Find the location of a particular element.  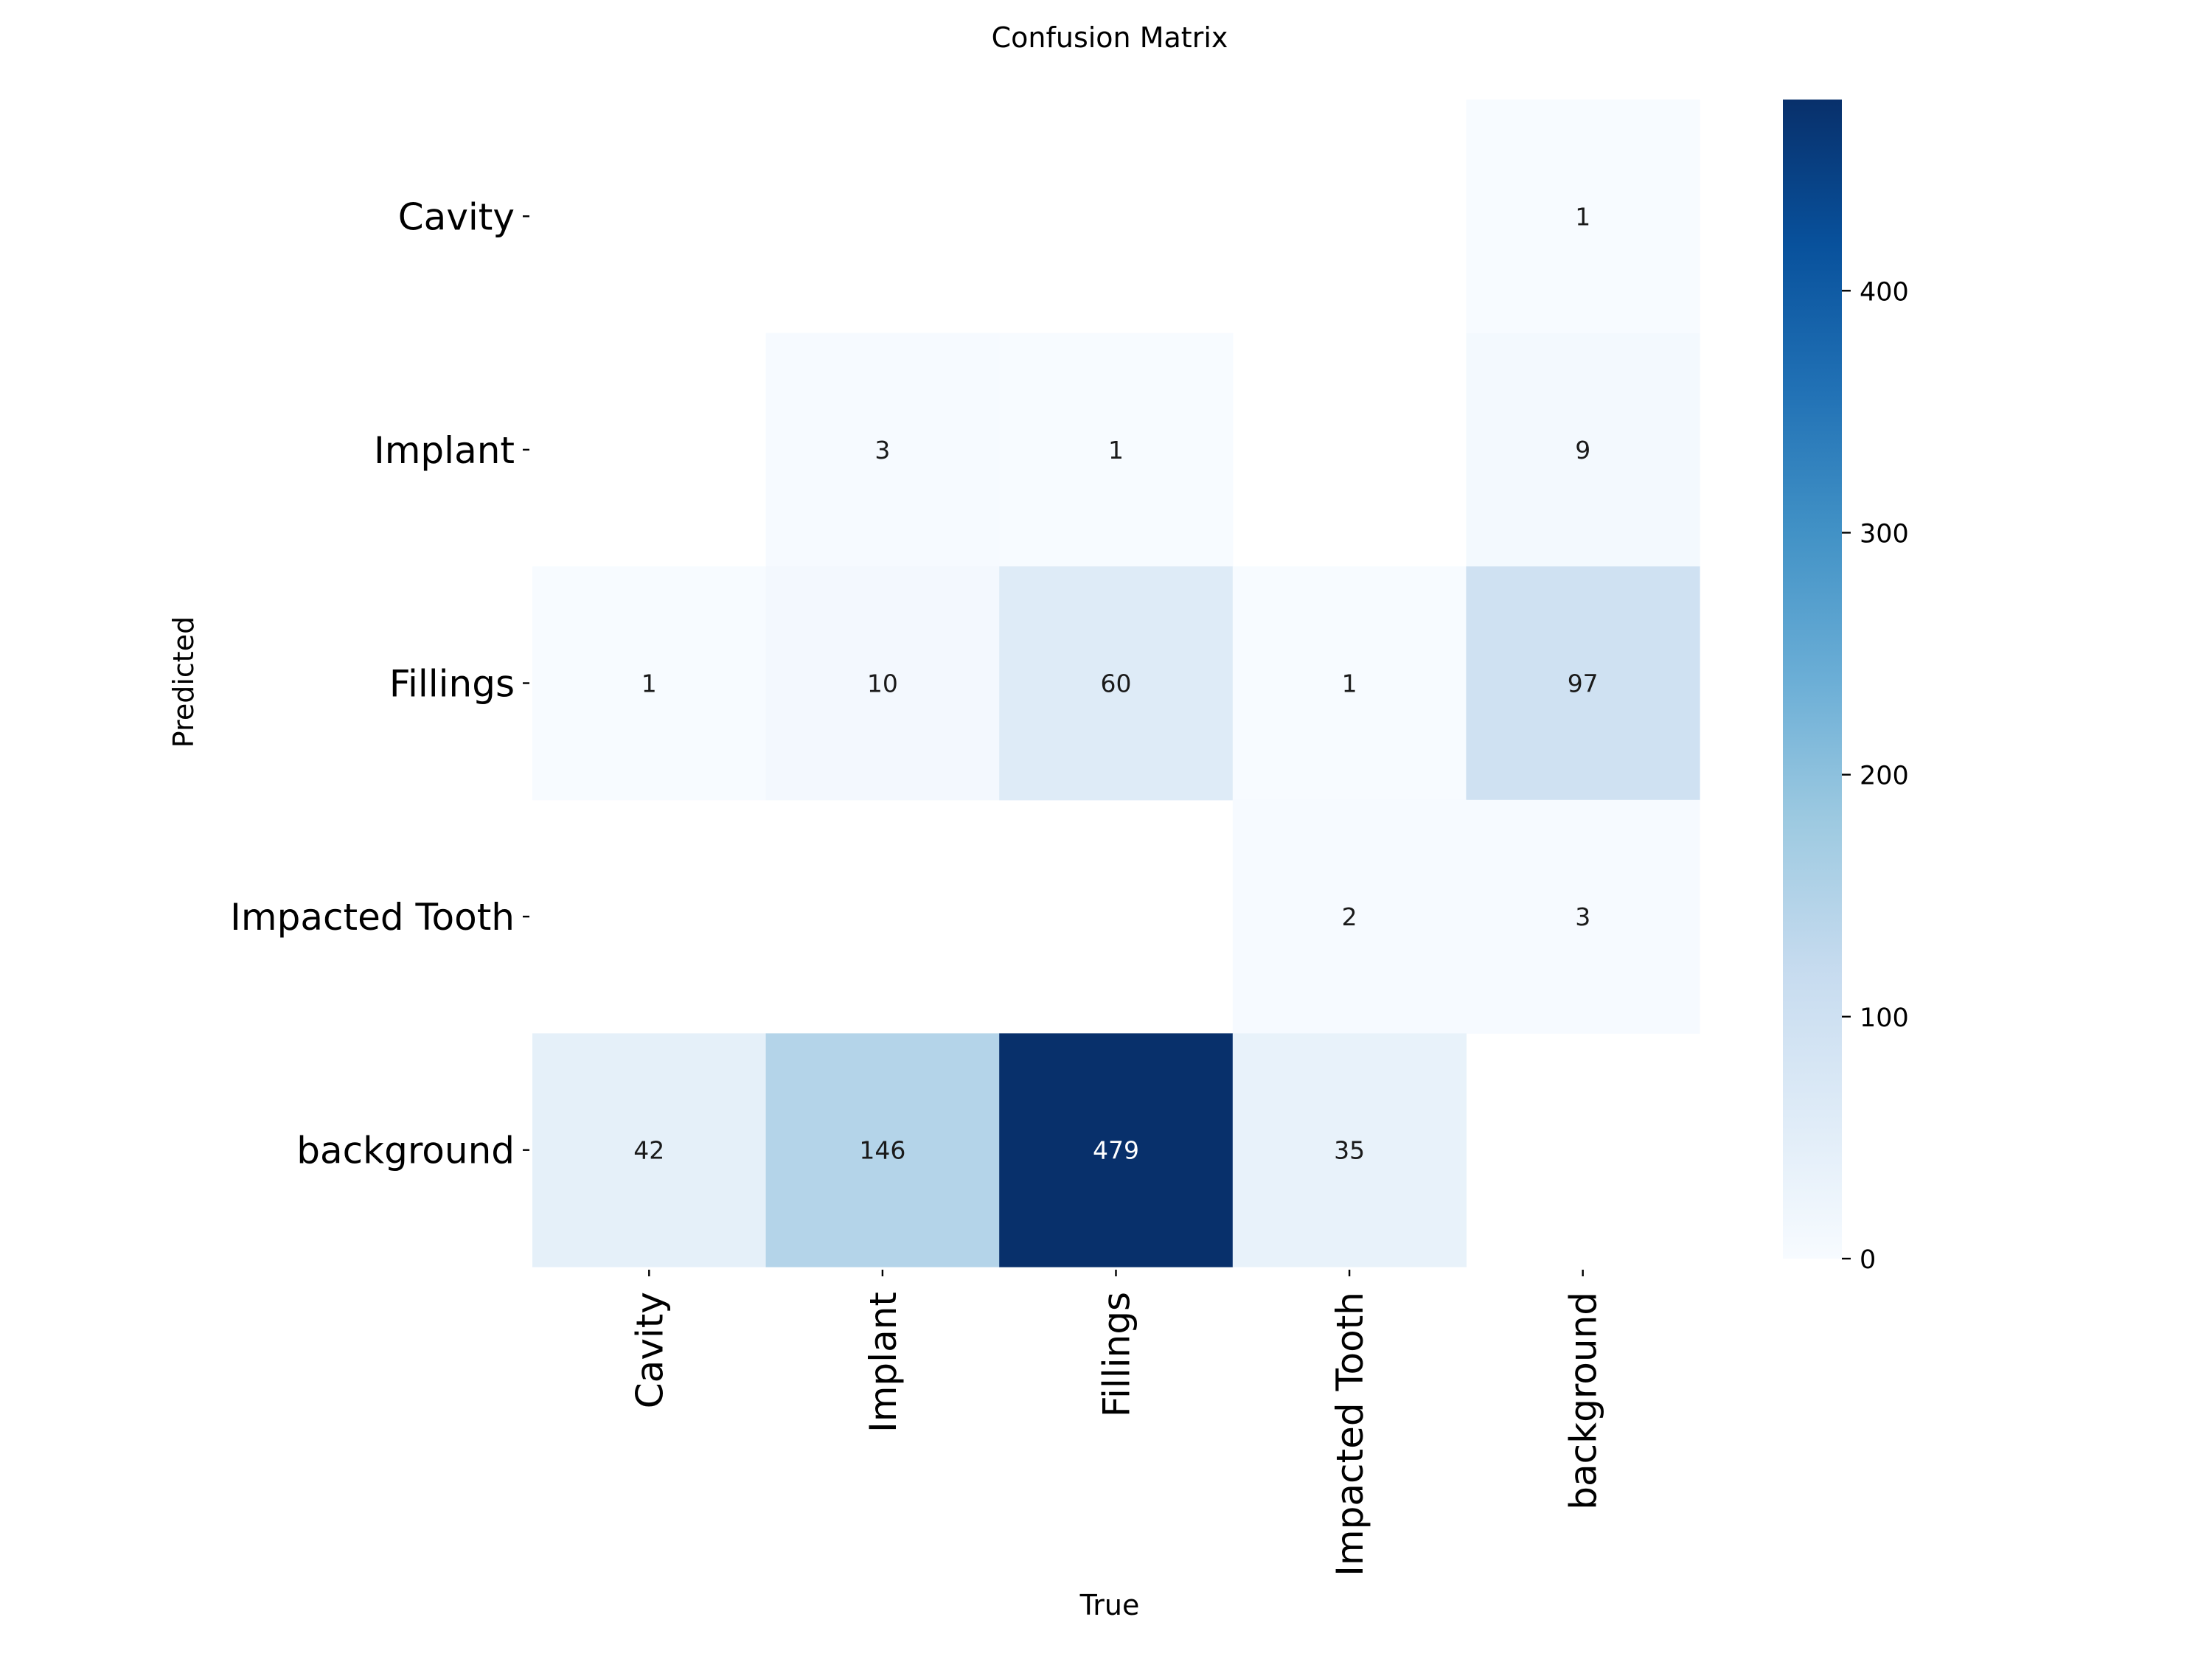

colorbar-tick-label: 100 is located at coordinates (1884, 1018).